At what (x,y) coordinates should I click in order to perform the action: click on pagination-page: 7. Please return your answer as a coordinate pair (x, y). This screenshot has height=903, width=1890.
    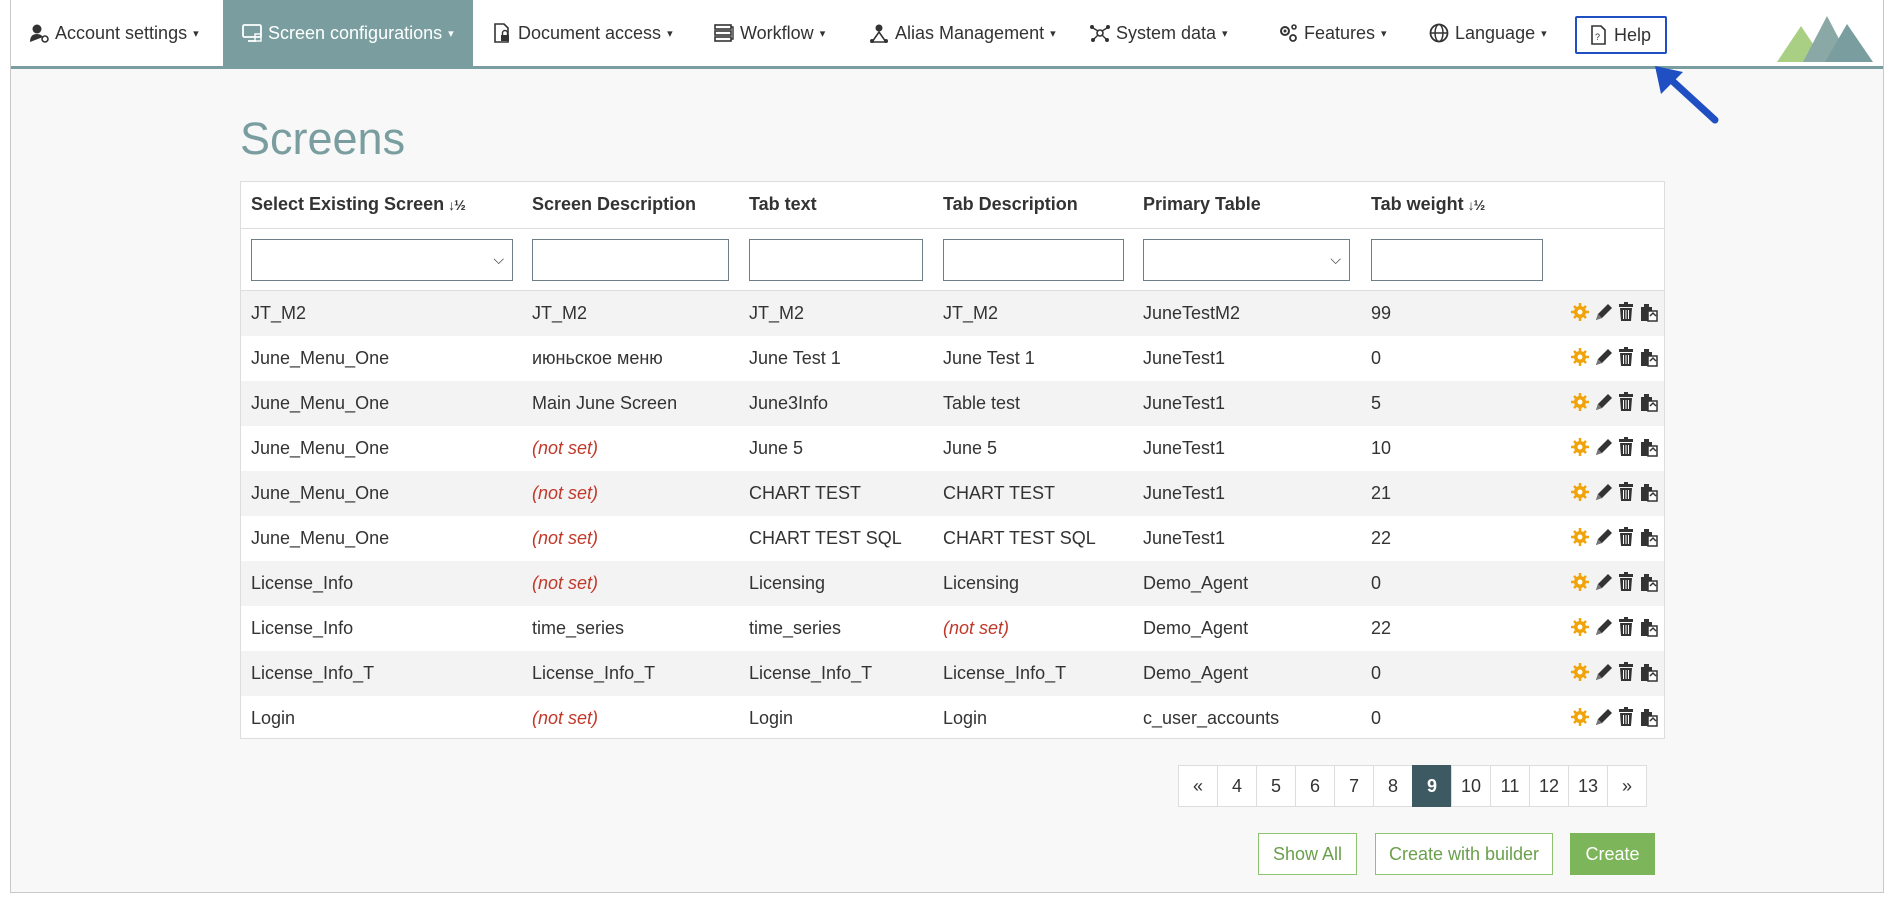
    Looking at the image, I should click on (1354, 786).